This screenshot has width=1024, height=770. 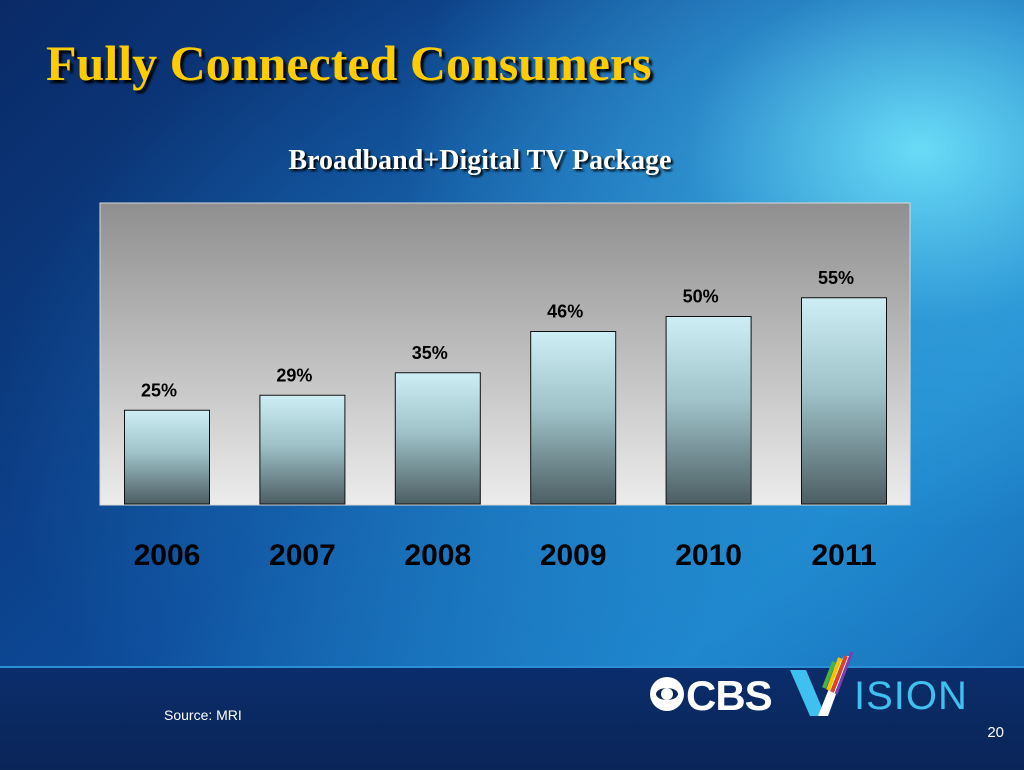 What do you see at coordinates (667, 694) in the screenshot?
I see `cbs-eye-icon` at bounding box center [667, 694].